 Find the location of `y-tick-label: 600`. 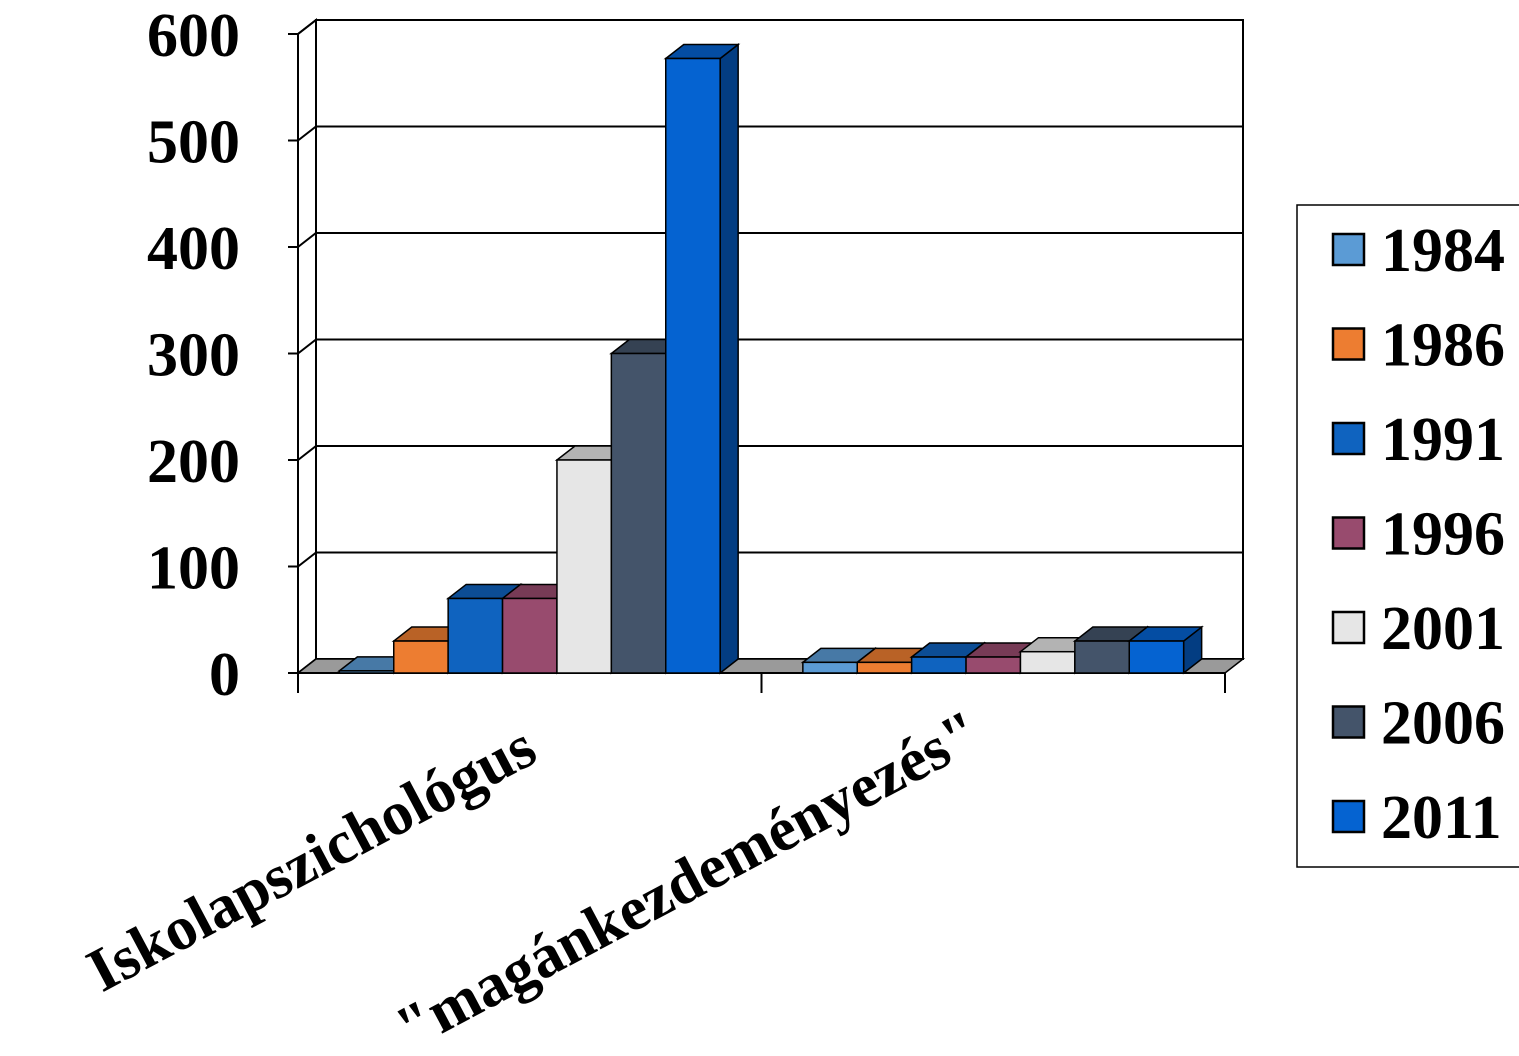

y-tick-label: 600 is located at coordinates (193, 36).